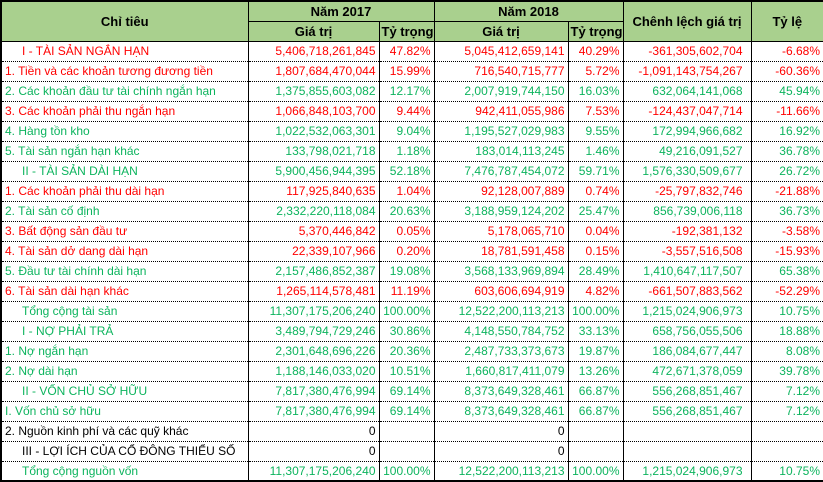 The height and width of the screenshot is (482, 823). I want to click on cell-ty-le: 65.38%, so click(786, 271).